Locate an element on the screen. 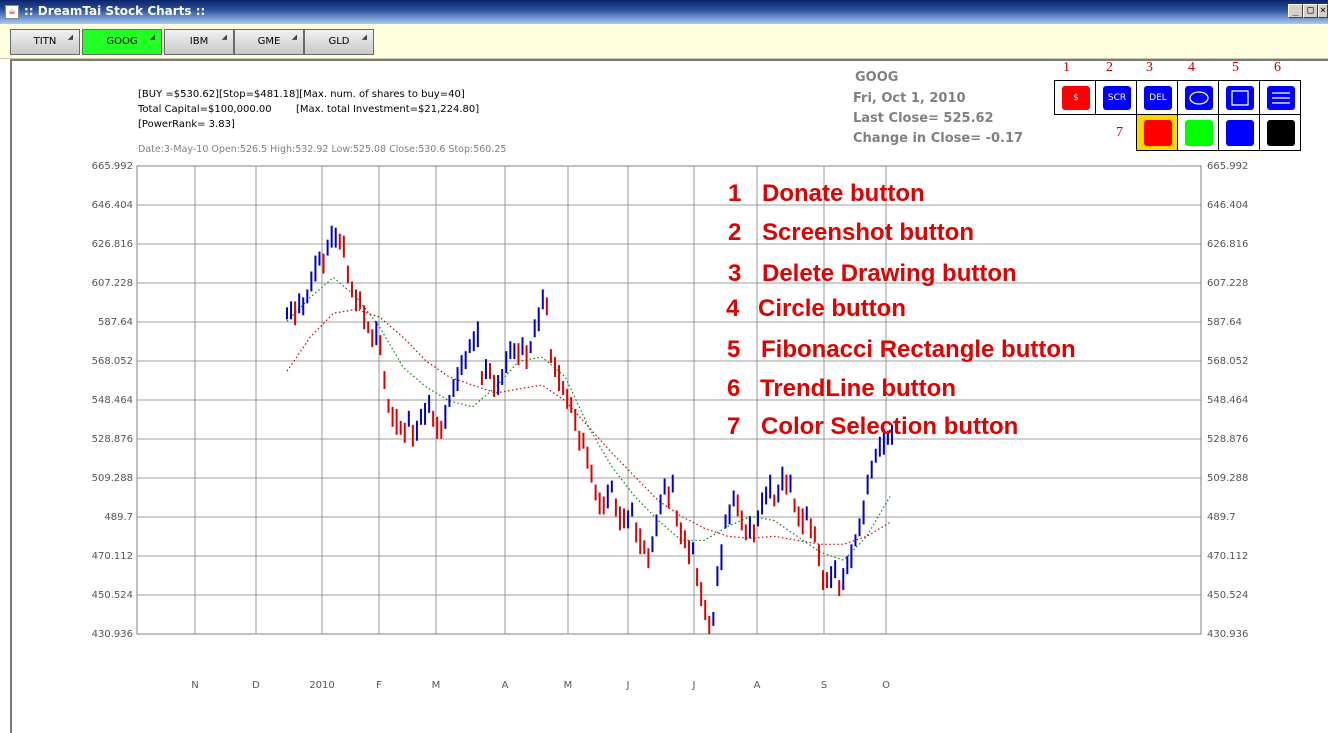 The image size is (1328, 733). tab-goog: GOOG ◢ is located at coordinates (122, 42).